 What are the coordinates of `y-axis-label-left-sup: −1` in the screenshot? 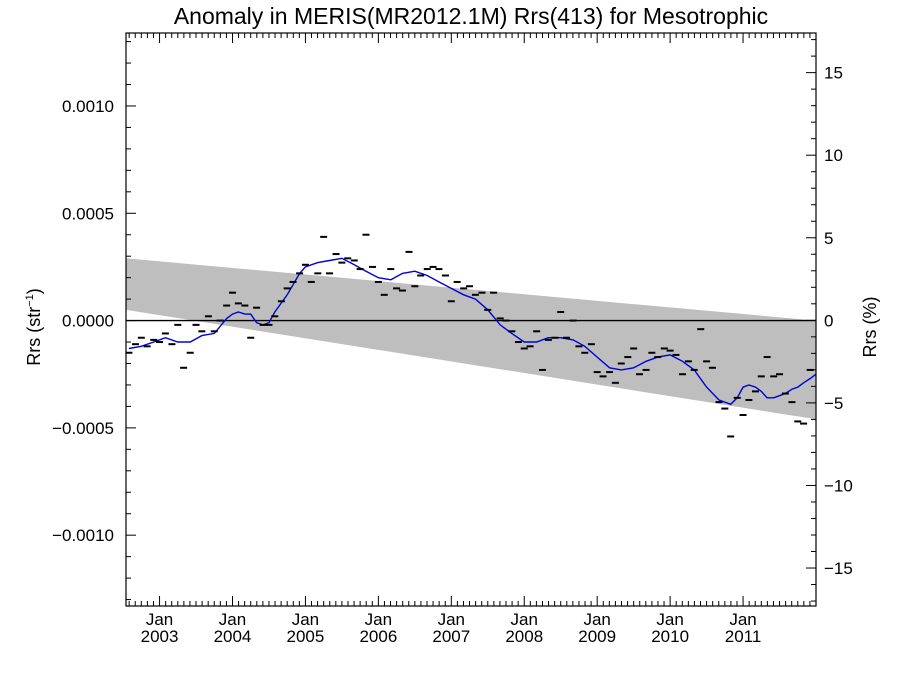 It's located at (30, 300).